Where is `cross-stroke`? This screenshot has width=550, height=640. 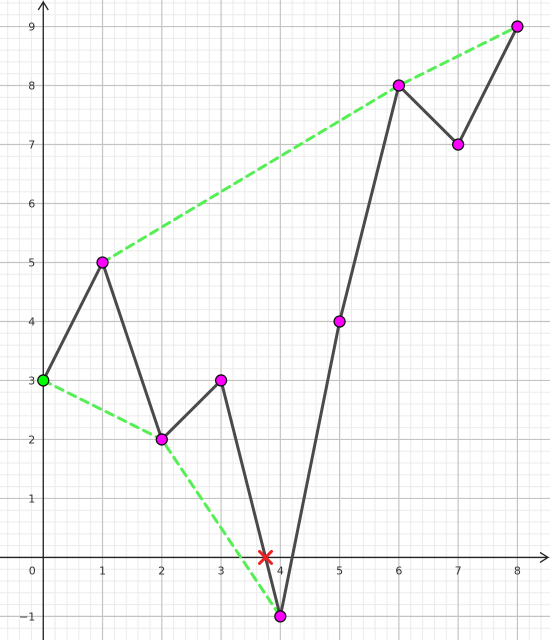
cross-stroke is located at coordinates (266, 557).